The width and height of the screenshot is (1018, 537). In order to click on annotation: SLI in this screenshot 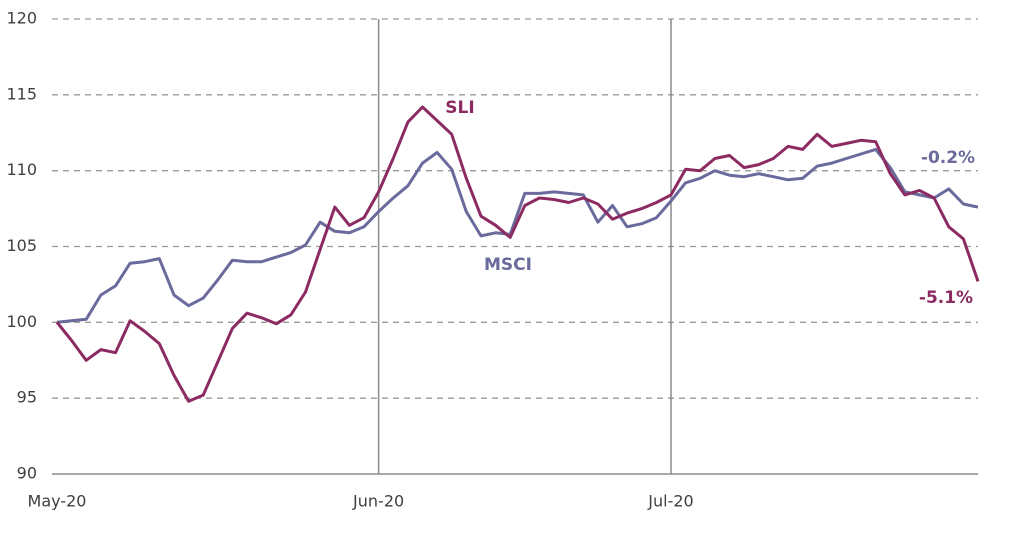, I will do `click(459, 108)`.